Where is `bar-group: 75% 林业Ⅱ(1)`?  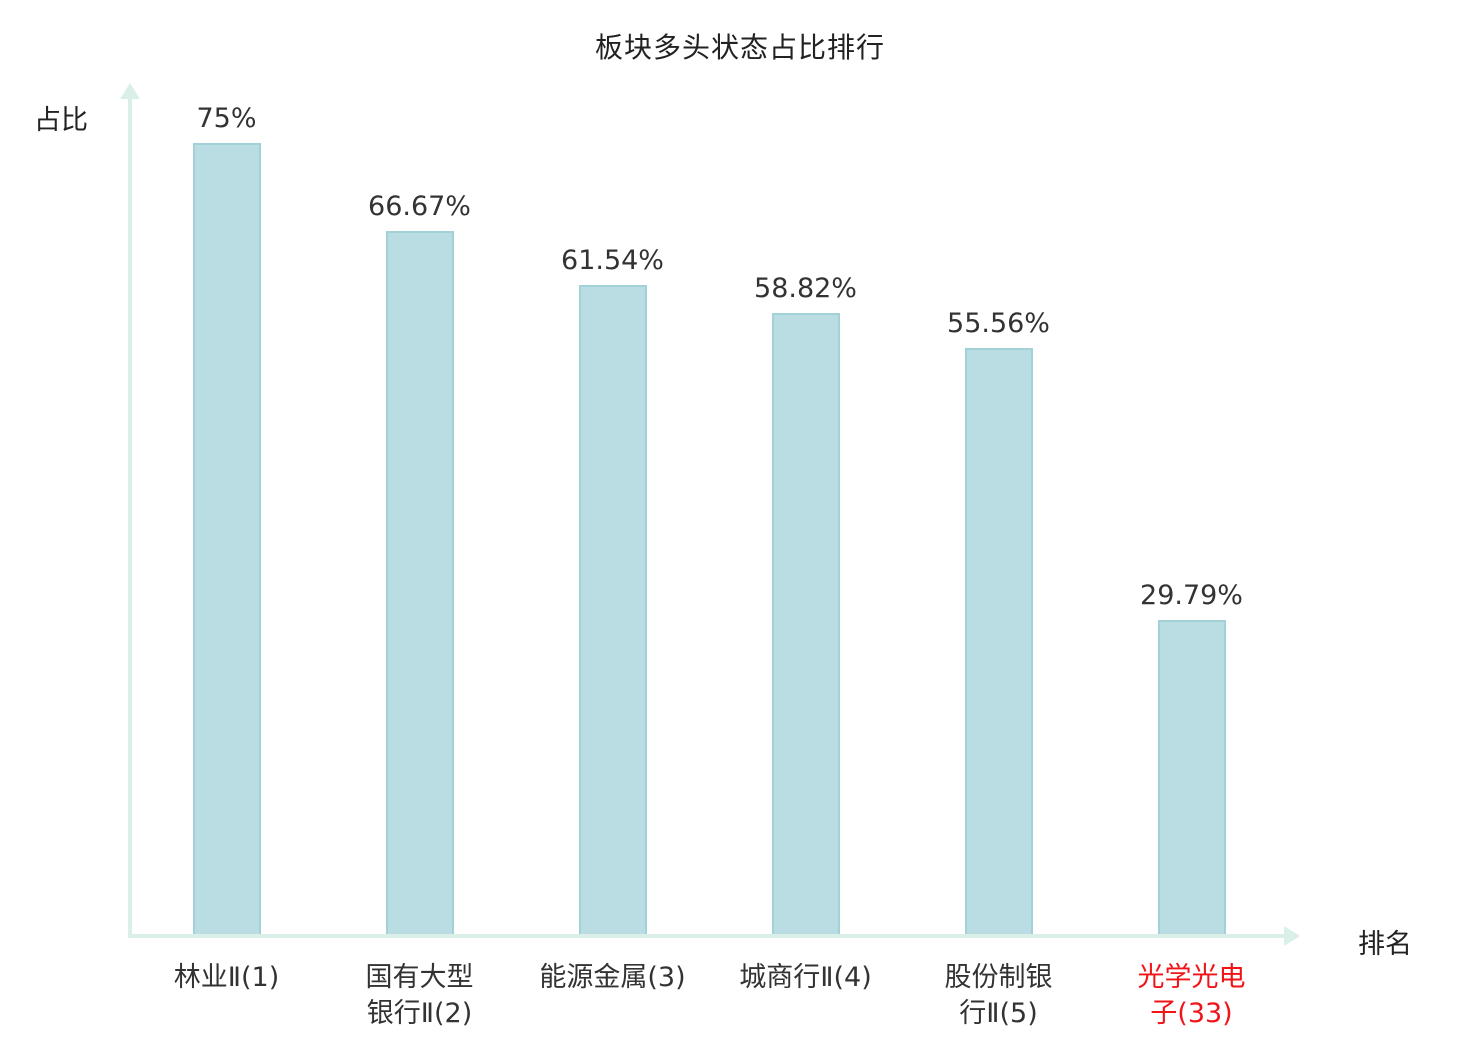
bar-group: 75% 林业Ⅱ(1) is located at coordinates (226, 541).